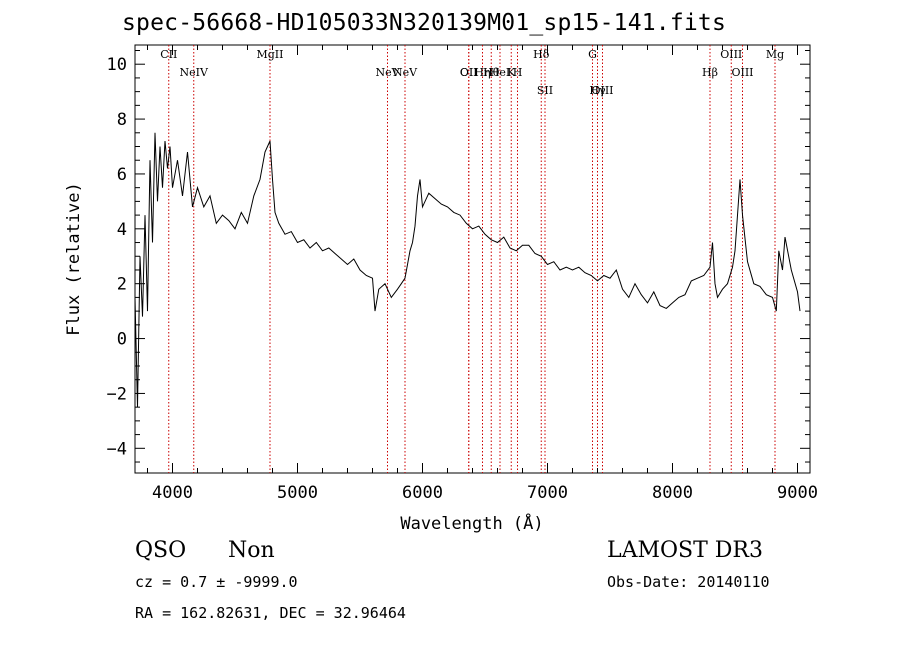  Describe the element at coordinates (797, 493) in the screenshot. I see `x-tick-label: 9000` at that location.